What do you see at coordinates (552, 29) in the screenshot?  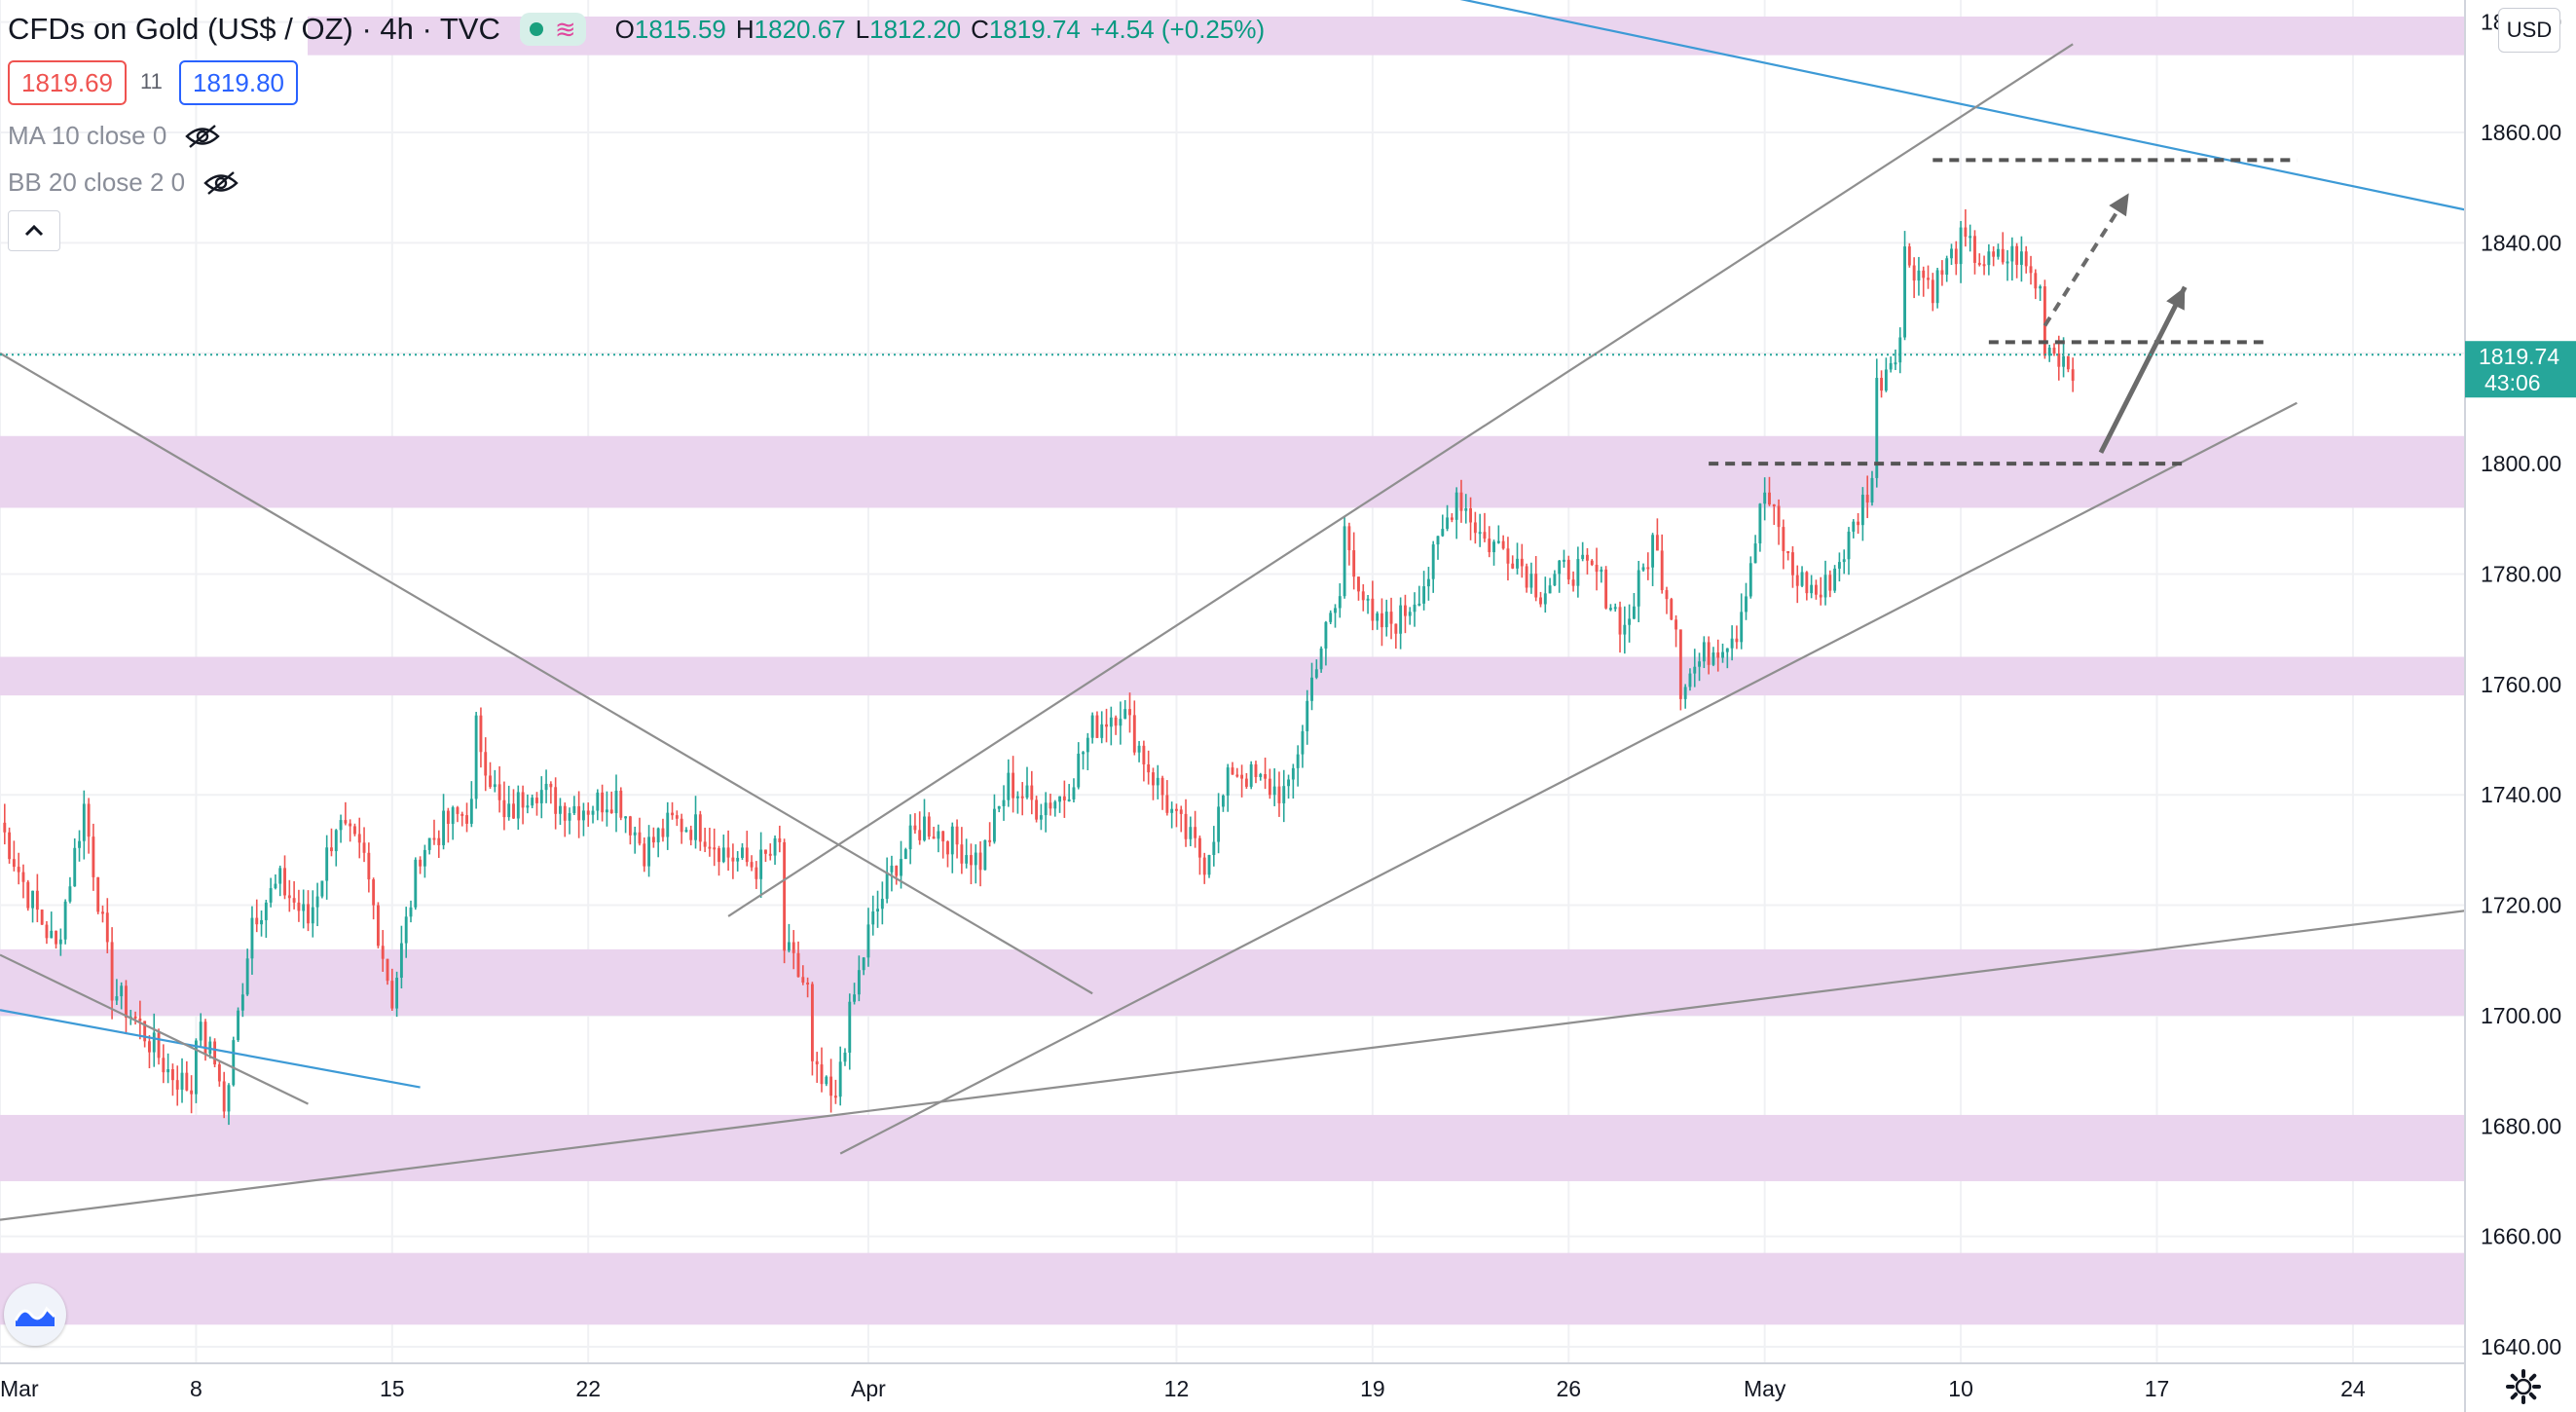 I see `market-status-badge: ≋` at bounding box center [552, 29].